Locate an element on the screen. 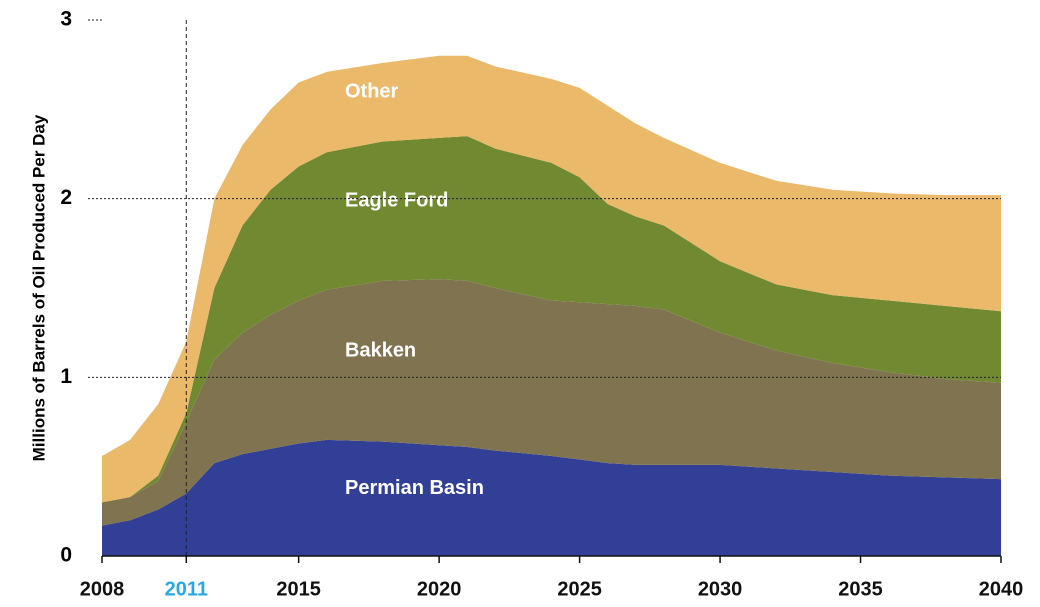 The width and height of the screenshot is (1040, 607). x-tick-label: 2040 is located at coordinates (1001, 589).